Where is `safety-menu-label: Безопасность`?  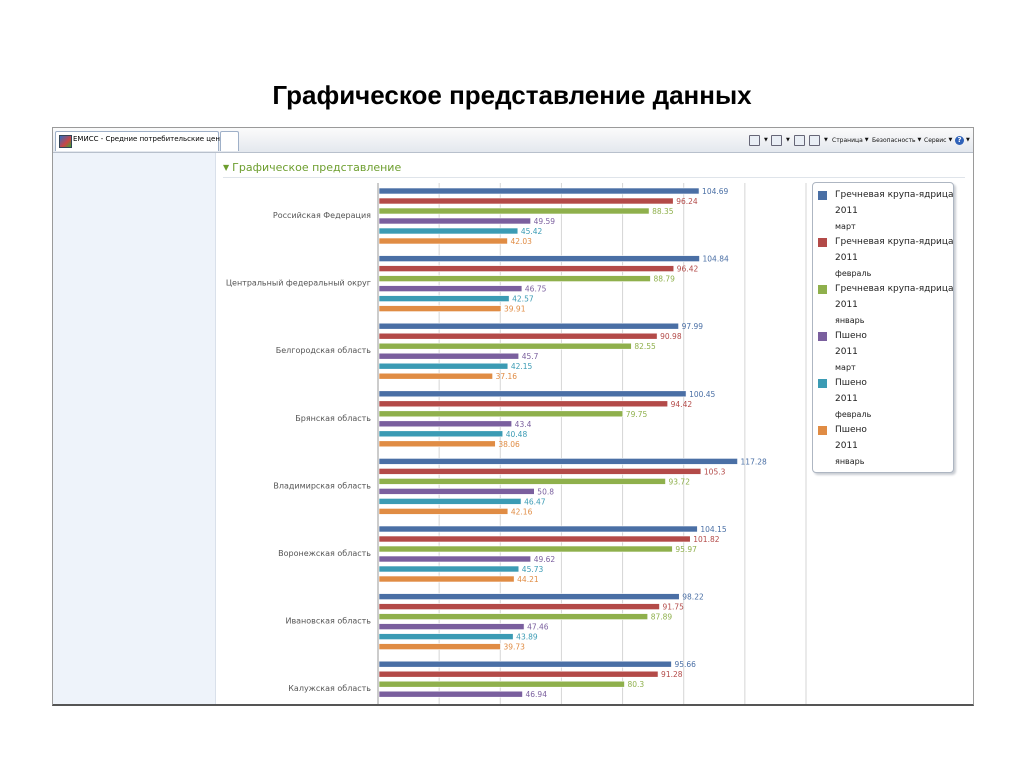
safety-menu-label: Безопасность is located at coordinates (894, 140).